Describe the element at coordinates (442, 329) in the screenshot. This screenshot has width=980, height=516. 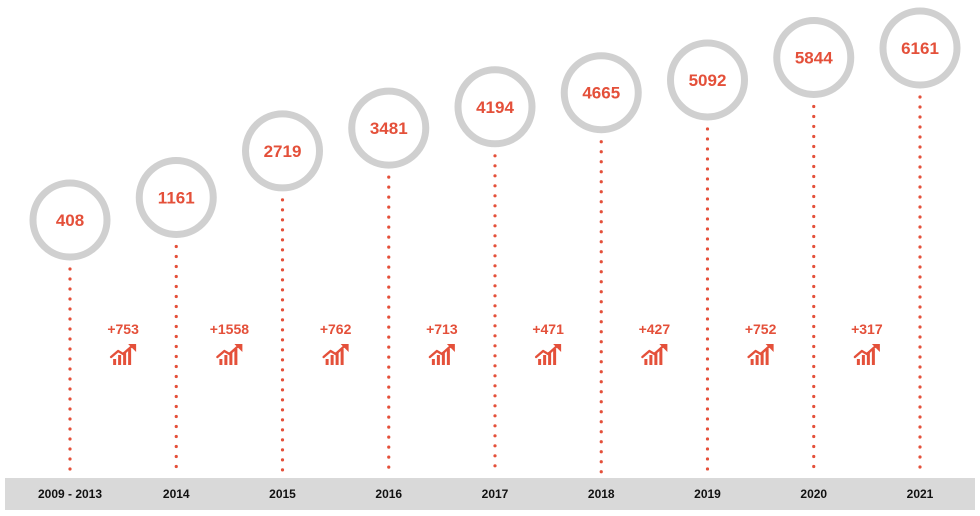
I see `increment-label: +713` at that location.